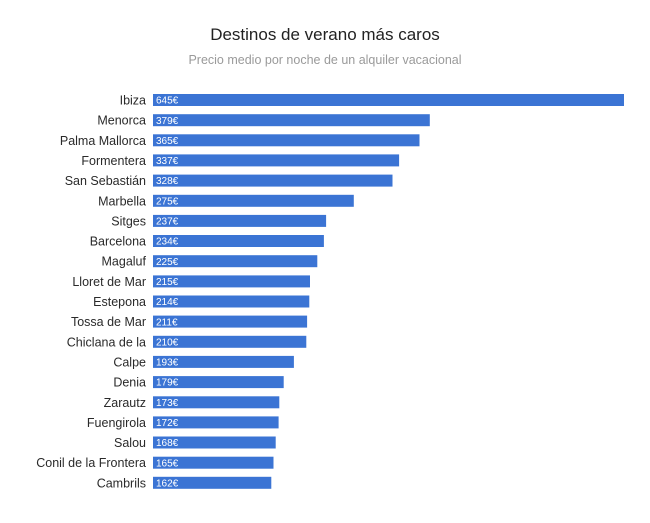 This screenshot has width=650, height=523. Describe the element at coordinates (167, 101) in the screenshot. I see `value-label: 645€` at that location.